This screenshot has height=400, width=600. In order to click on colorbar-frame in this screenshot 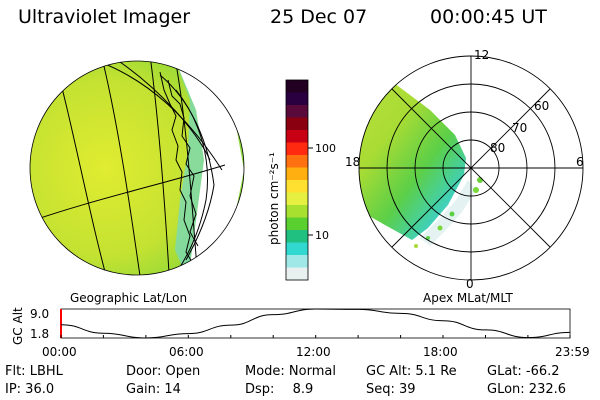, I will do `click(297, 180)`.